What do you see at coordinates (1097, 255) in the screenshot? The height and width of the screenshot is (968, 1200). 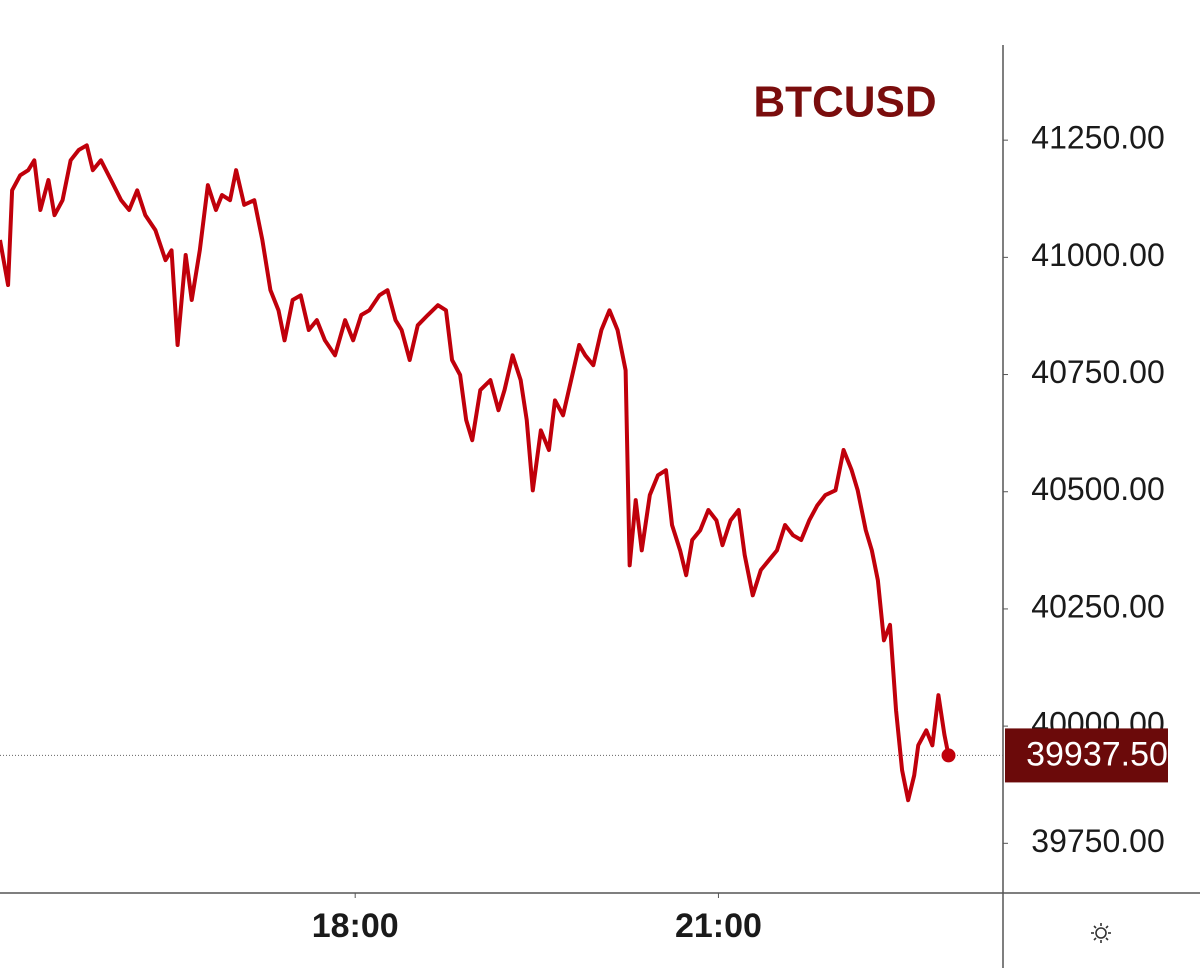 I see `y-tick-label: 41000.00` at bounding box center [1097, 255].